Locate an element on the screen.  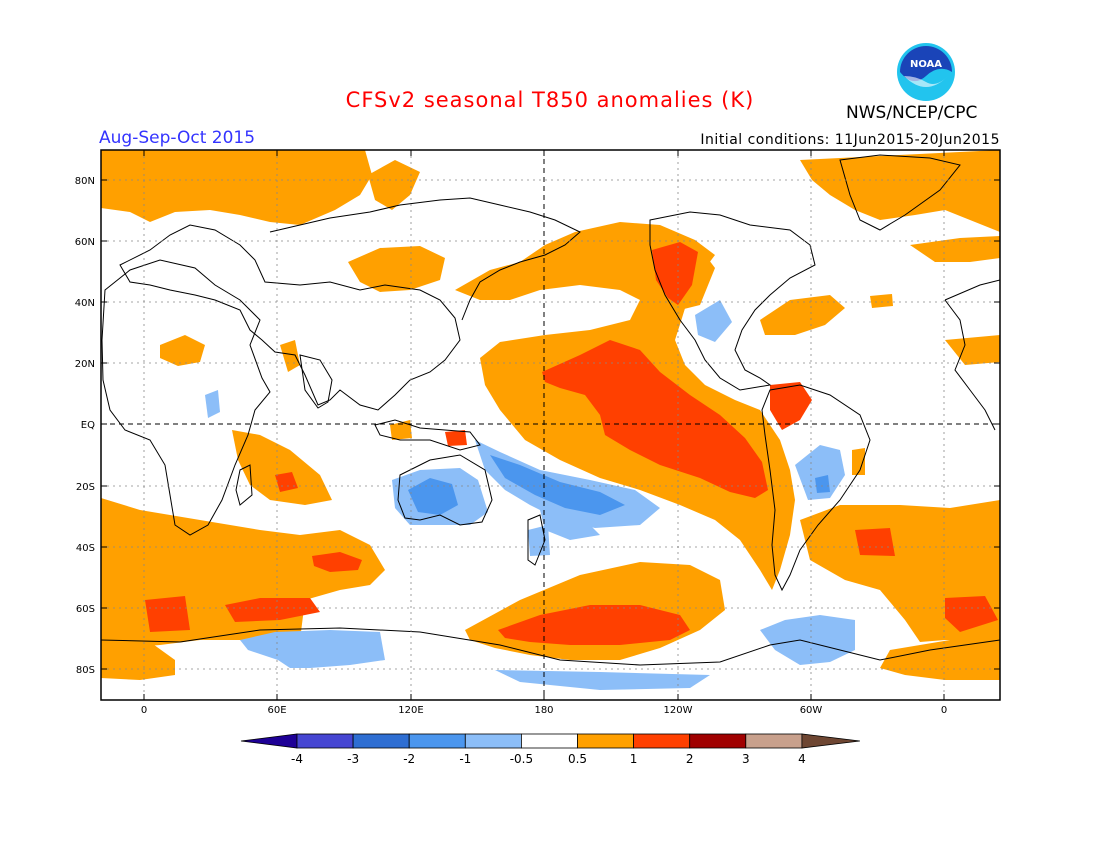
noaa-logo: NOAA is located at coordinates (926, 72).